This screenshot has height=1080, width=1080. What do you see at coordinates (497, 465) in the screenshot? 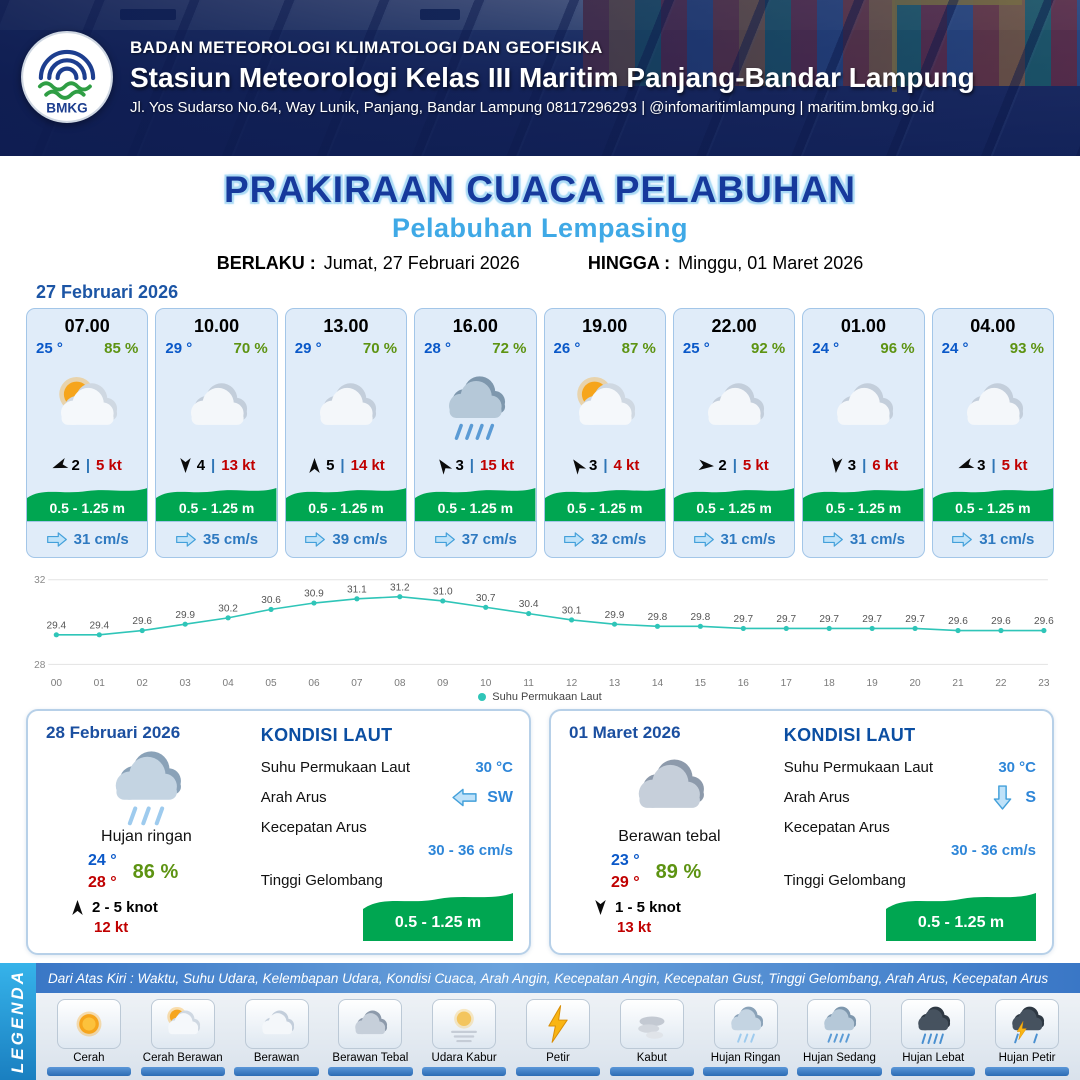
I see `wind-speed: 15 kt` at bounding box center [497, 465].